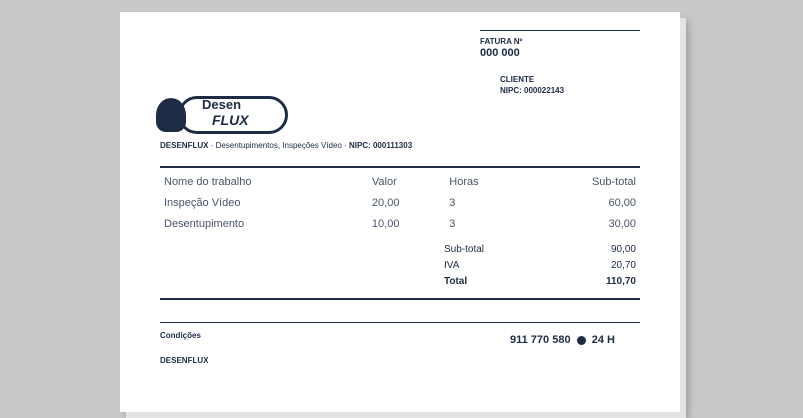 This screenshot has width=803, height=418. Describe the element at coordinates (278, 145) in the screenshot. I see `company-address: Desentupimentos, Inspeções Vídeo` at that location.